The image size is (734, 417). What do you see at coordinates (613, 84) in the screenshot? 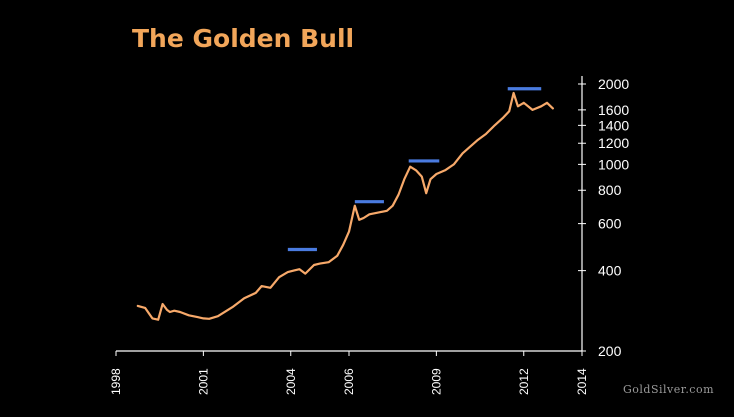
I see `y-tick-label: 2000` at bounding box center [613, 84].